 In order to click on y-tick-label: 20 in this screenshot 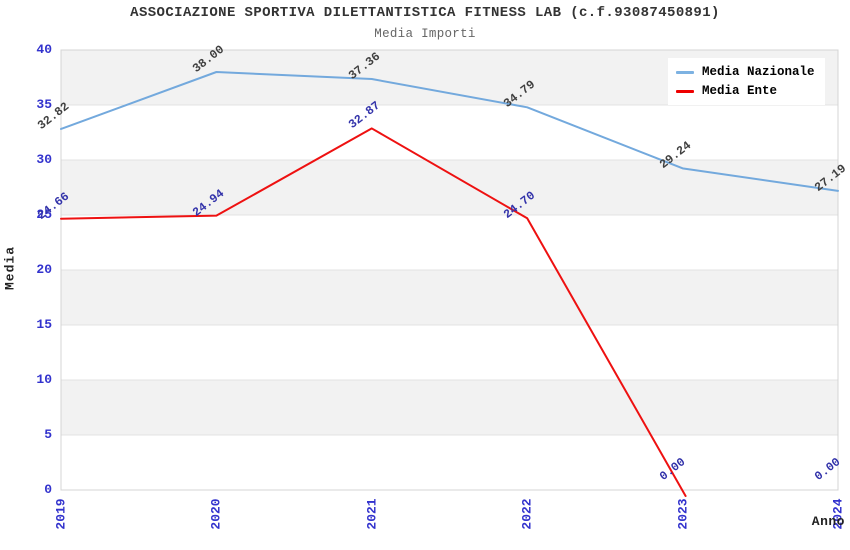, I will do `click(44, 269)`.